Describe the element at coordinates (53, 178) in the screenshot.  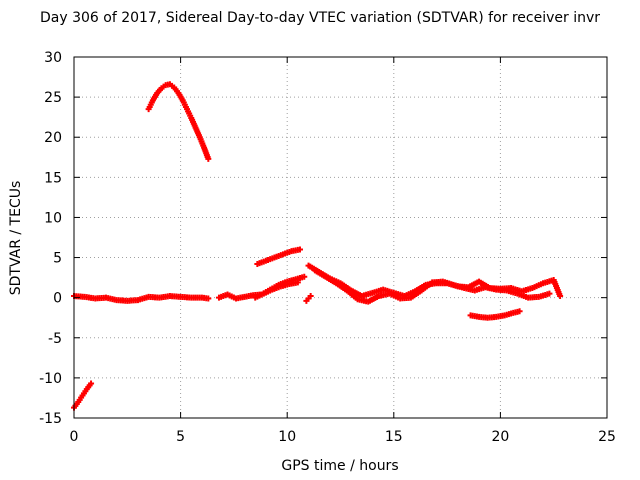
I see `y-tick-label: 15` at that location.